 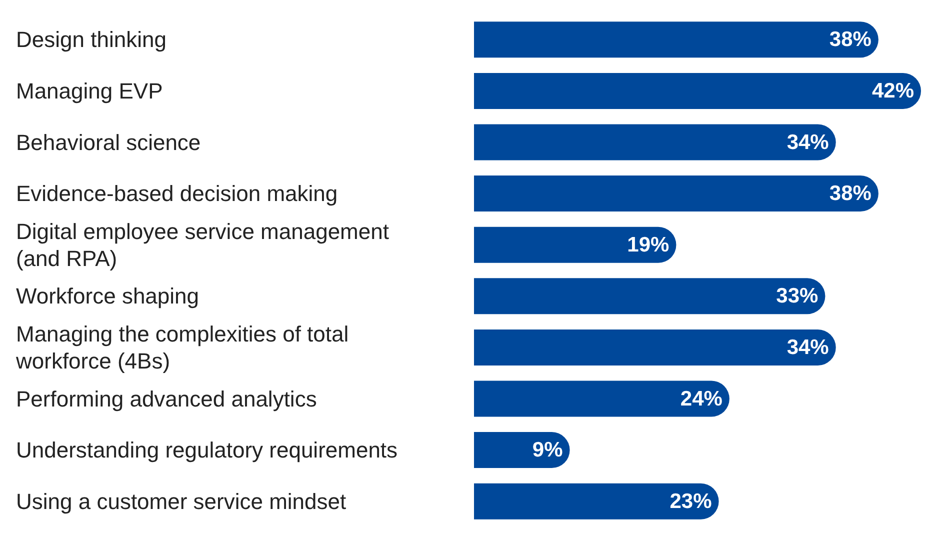 What do you see at coordinates (648, 244) in the screenshot?
I see `data-label: 19%` at bounding box center [648, 244].